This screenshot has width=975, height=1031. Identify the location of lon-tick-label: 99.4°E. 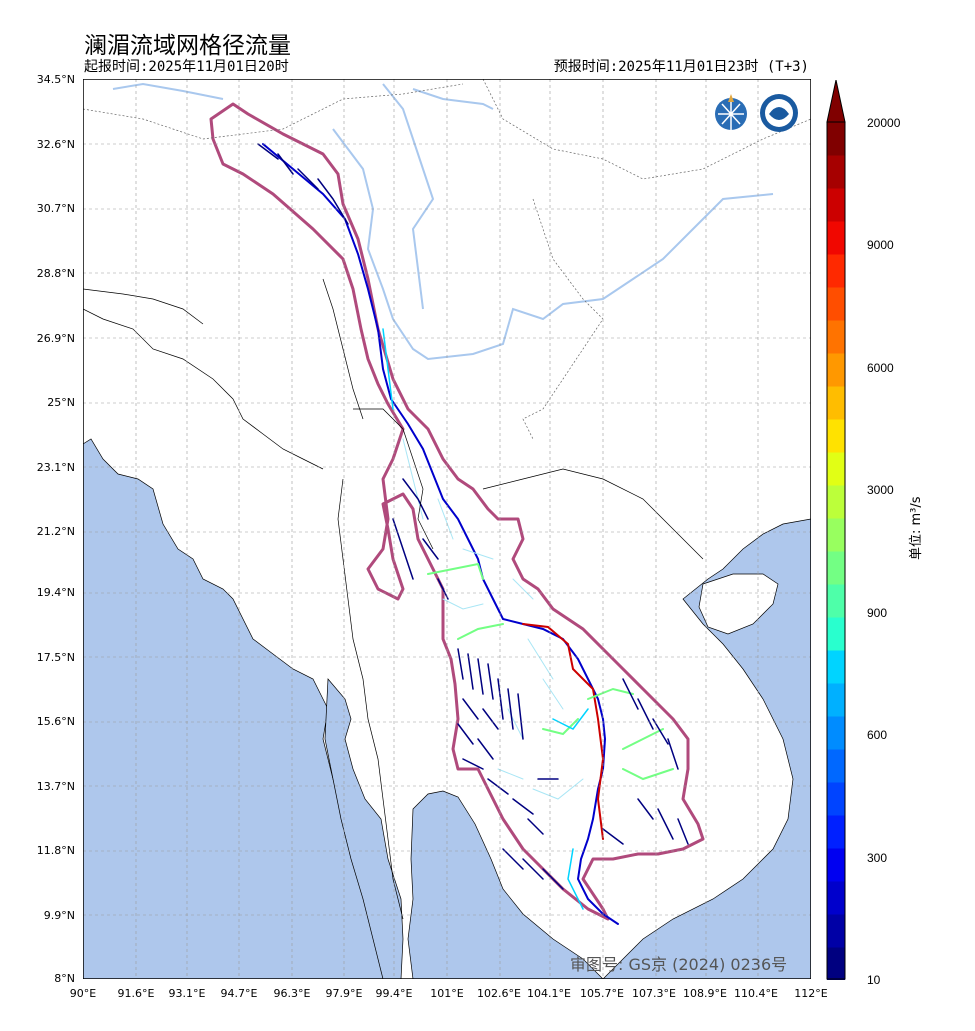
(394, 993).